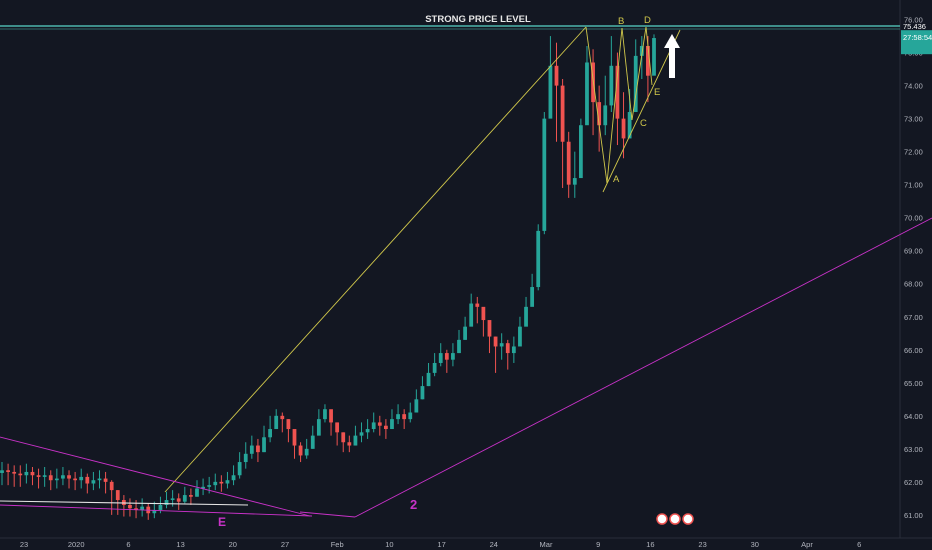  Describe the element at coordinates (916, 275) in the screenshot. I see `price-axis-panel` at that location.